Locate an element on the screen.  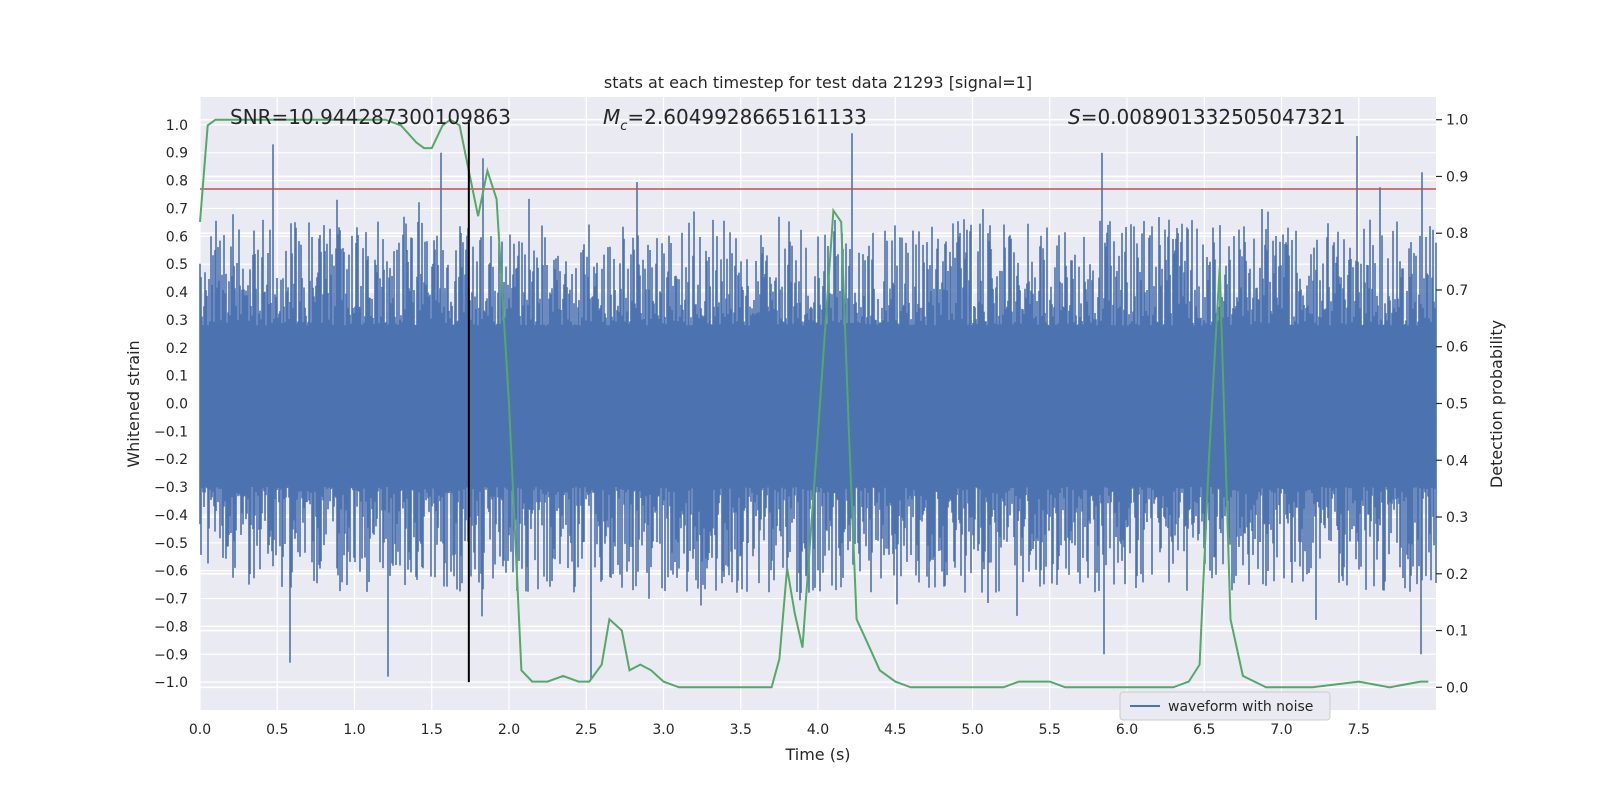
y-tick-label: 0.4 is located at coordinates (177, 293).